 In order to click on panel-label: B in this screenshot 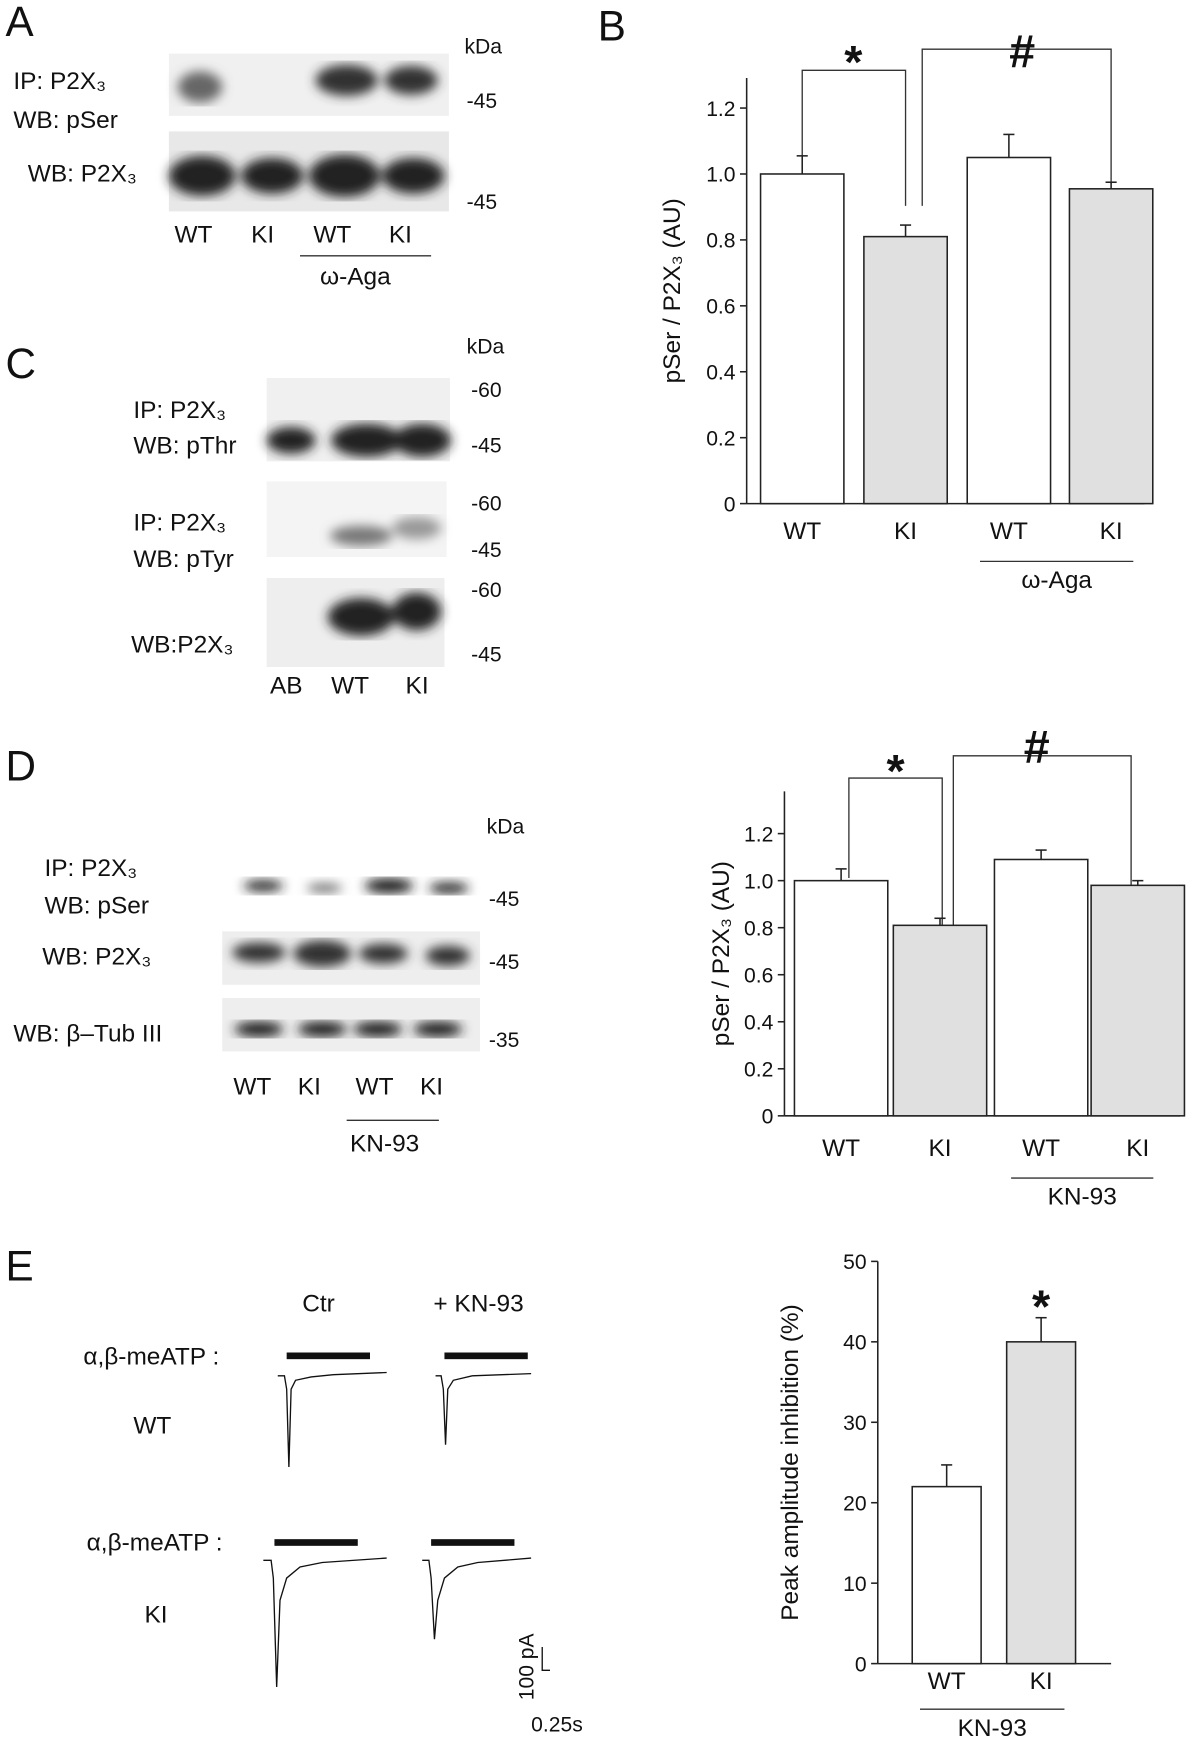, I will do `click(612, 25)`.